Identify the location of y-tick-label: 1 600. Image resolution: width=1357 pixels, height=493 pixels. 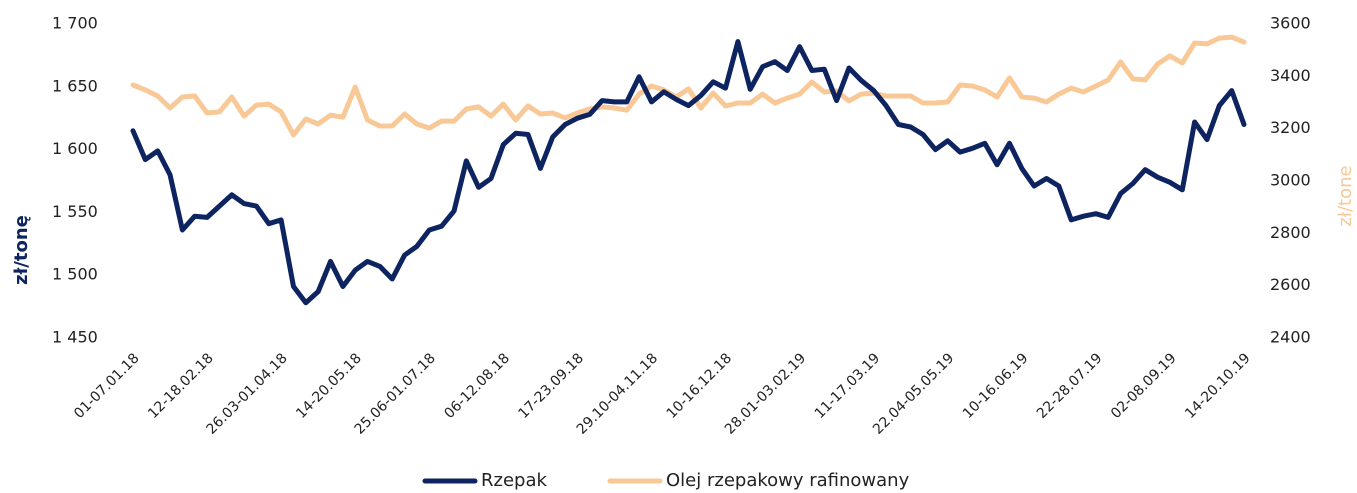
(75, 148).